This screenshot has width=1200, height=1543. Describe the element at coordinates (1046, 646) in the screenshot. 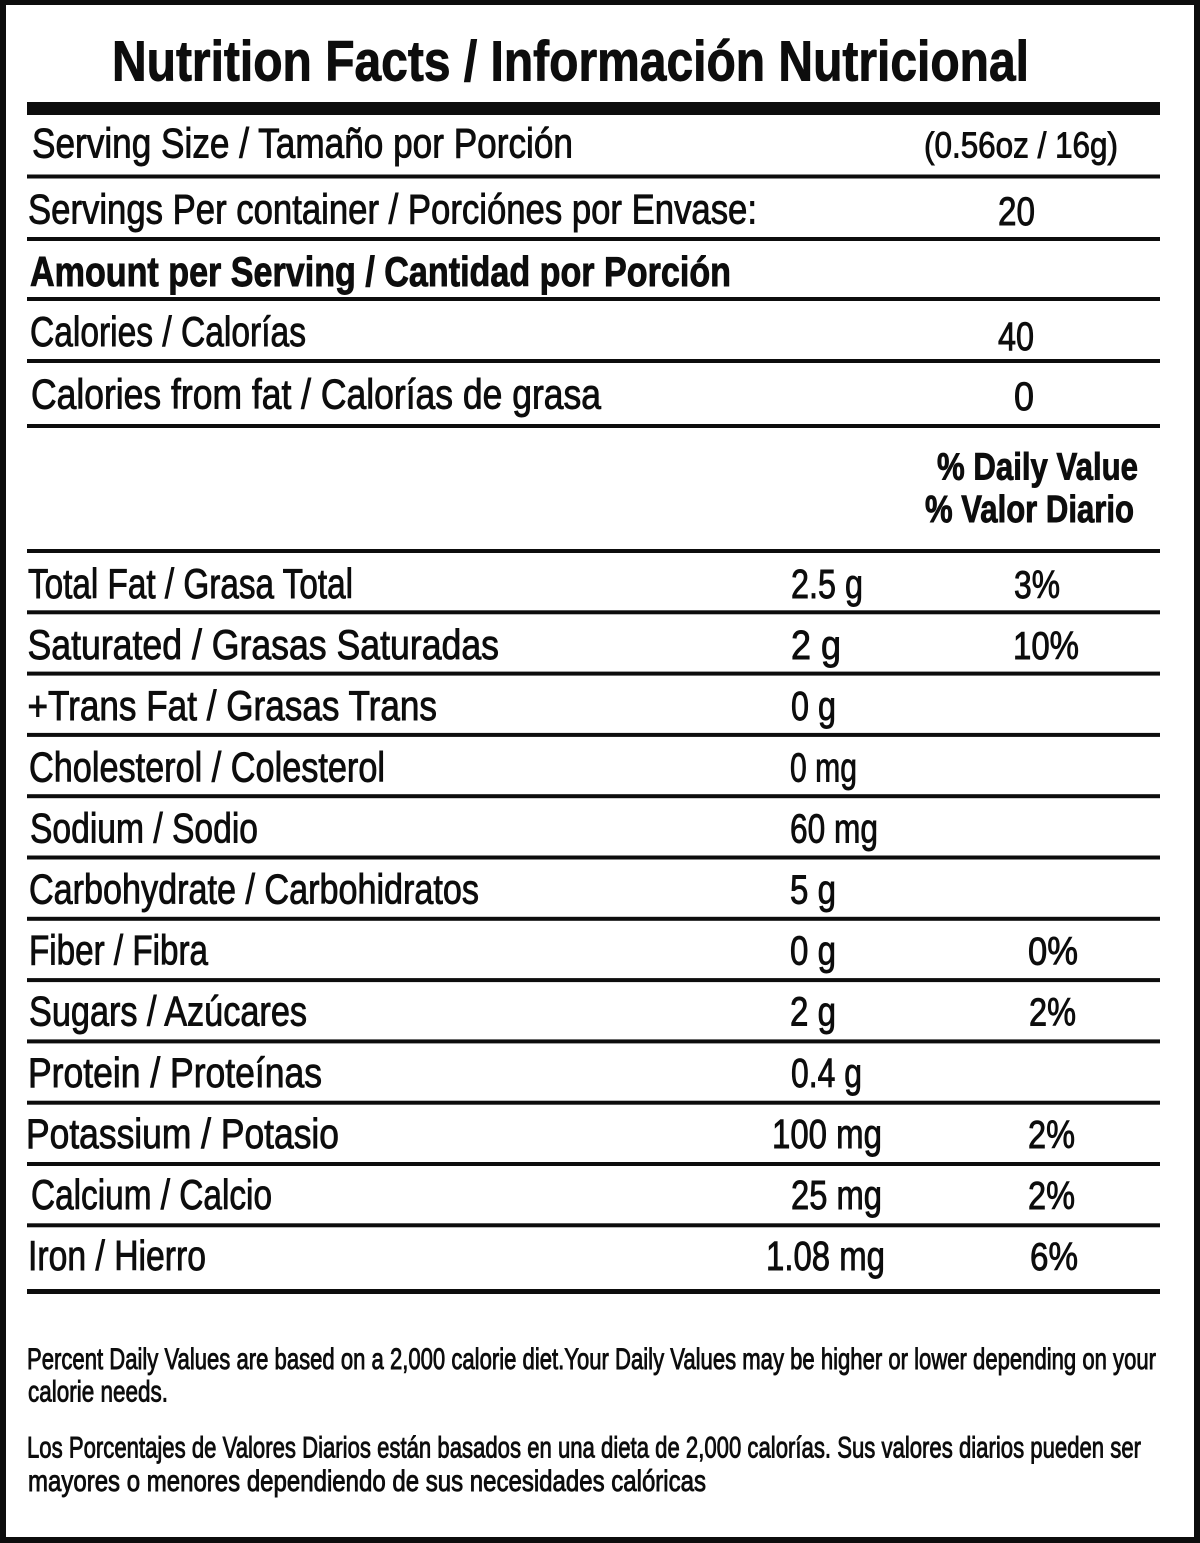

I see `svg-text: 10%` at that location.